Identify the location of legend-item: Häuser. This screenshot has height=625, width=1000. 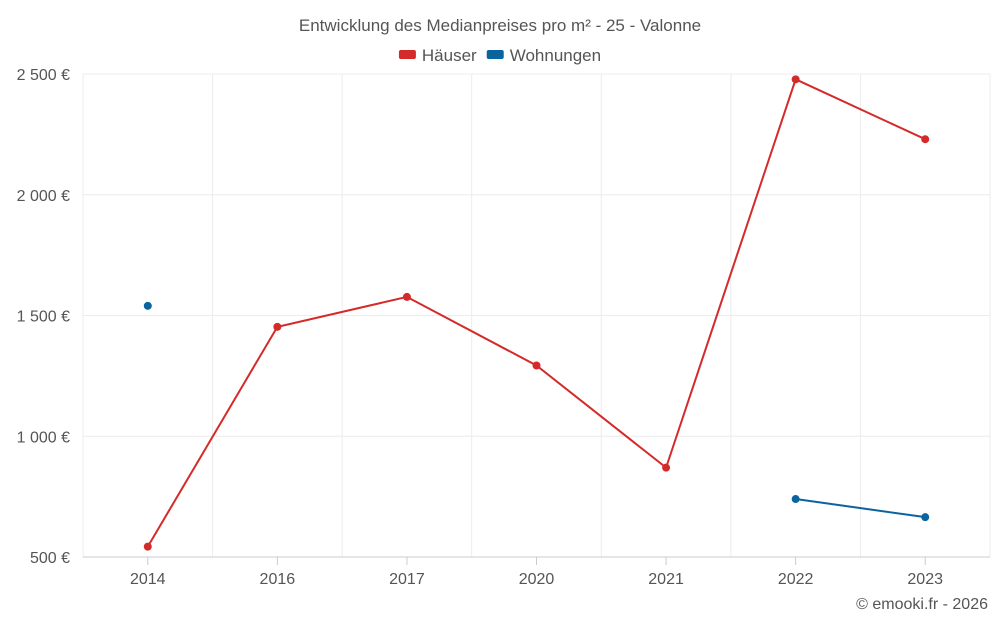
(437, 55).